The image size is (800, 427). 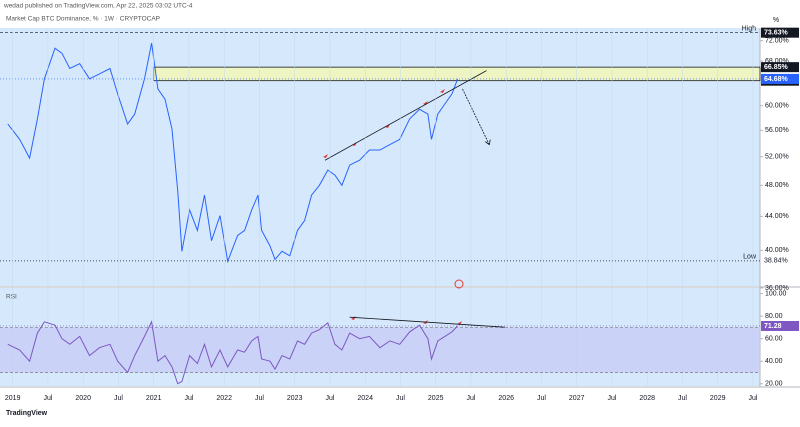 What do you see at coordinates (365, 398) in the screenshot?
I see `x-tick-label: 2024` at bounding box center [365, 398].